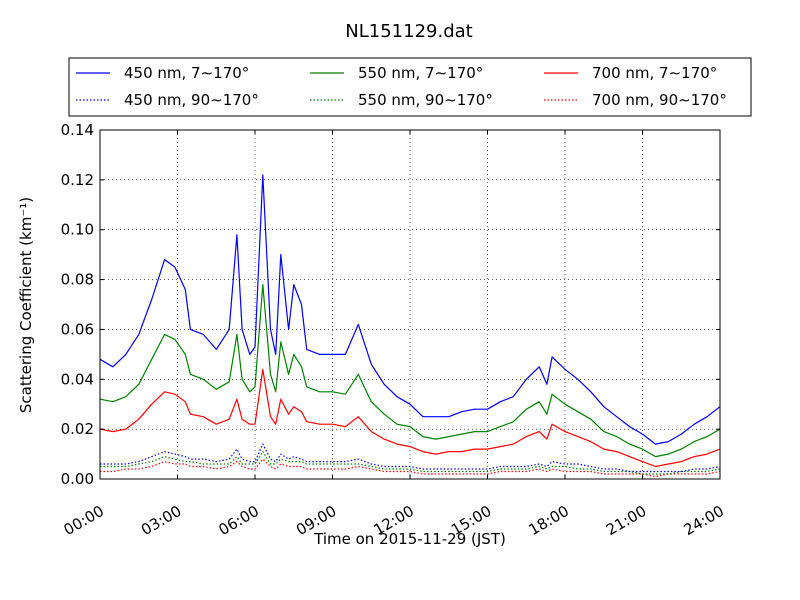  Describe the element at coordinates (77, 479) in the screenshot. I see `y-tick-label: 0.00` at that location.